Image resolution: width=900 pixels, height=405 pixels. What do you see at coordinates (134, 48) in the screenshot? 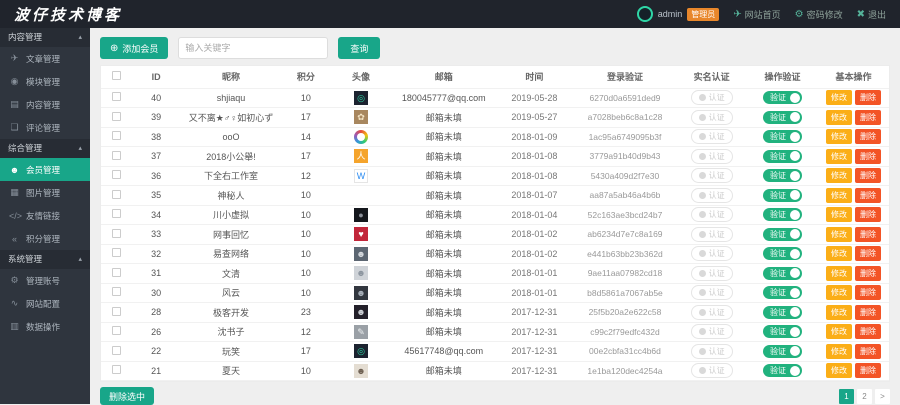
I see `add-member-button: ⊕ 添加会员` at bounding box center [134, 48].